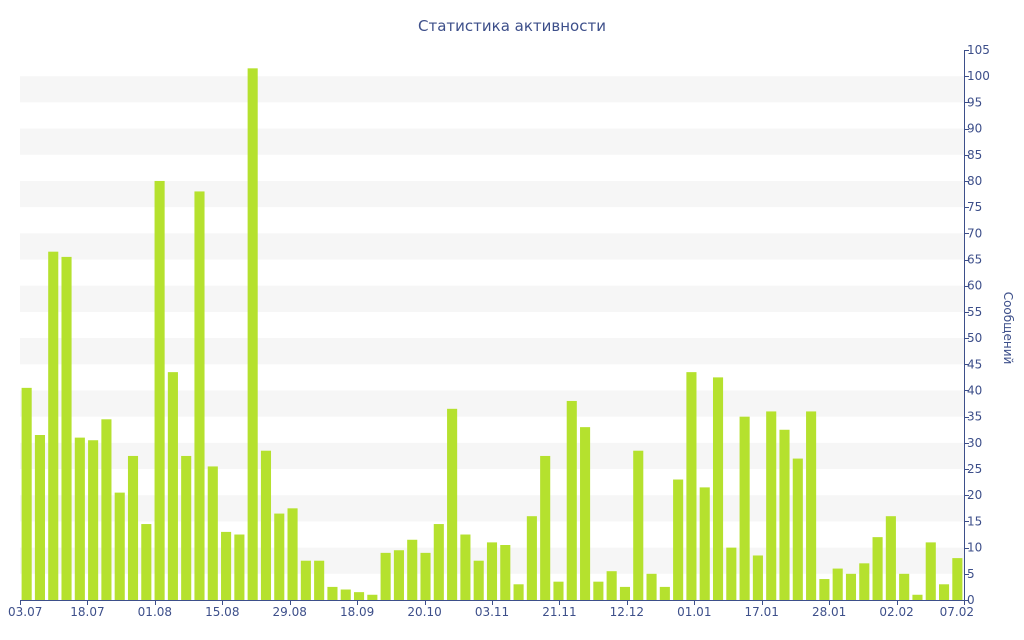 The width and height of the screenshot is (1024, 640). I want to click on y-tick-label: 95, so click(974, 102).